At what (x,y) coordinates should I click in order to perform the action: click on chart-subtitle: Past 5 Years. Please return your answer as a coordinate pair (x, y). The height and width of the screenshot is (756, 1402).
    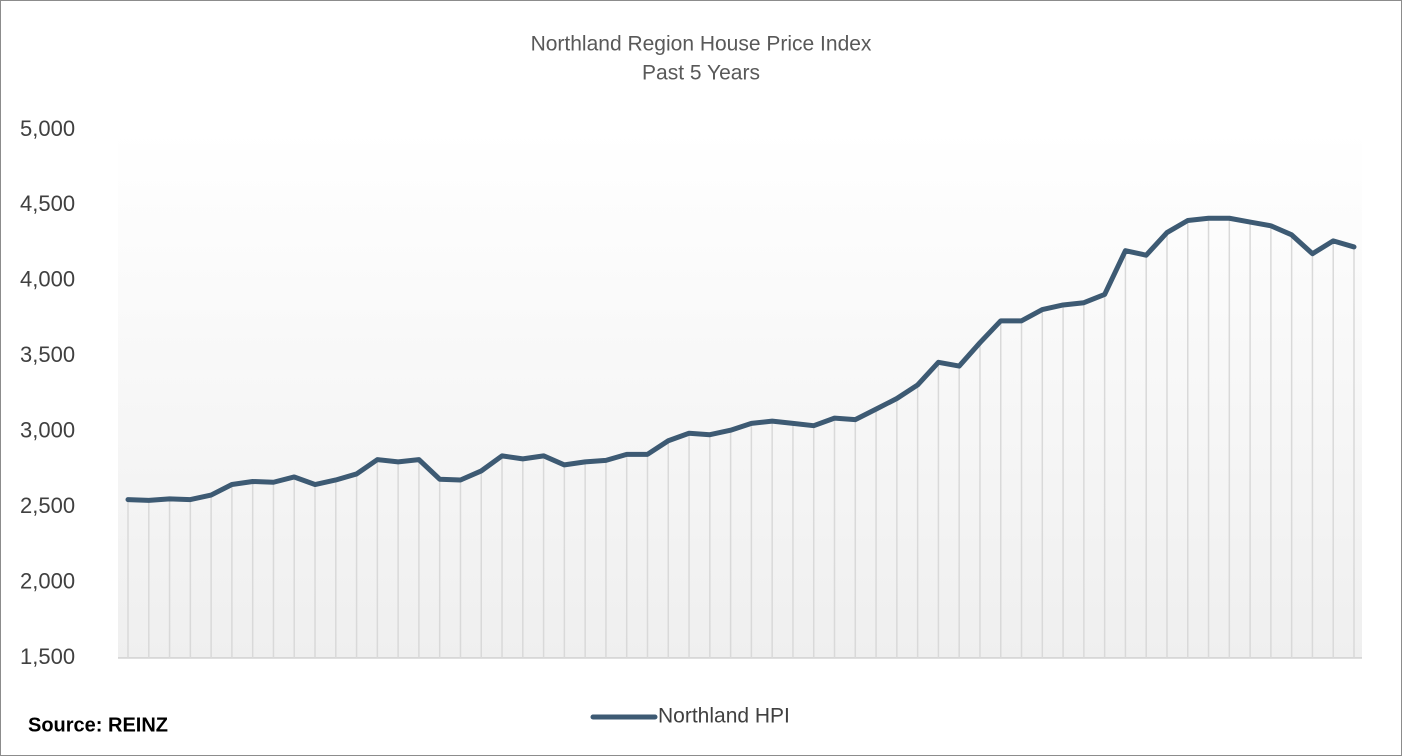
    Looking at the image, I should click on (701, 73).